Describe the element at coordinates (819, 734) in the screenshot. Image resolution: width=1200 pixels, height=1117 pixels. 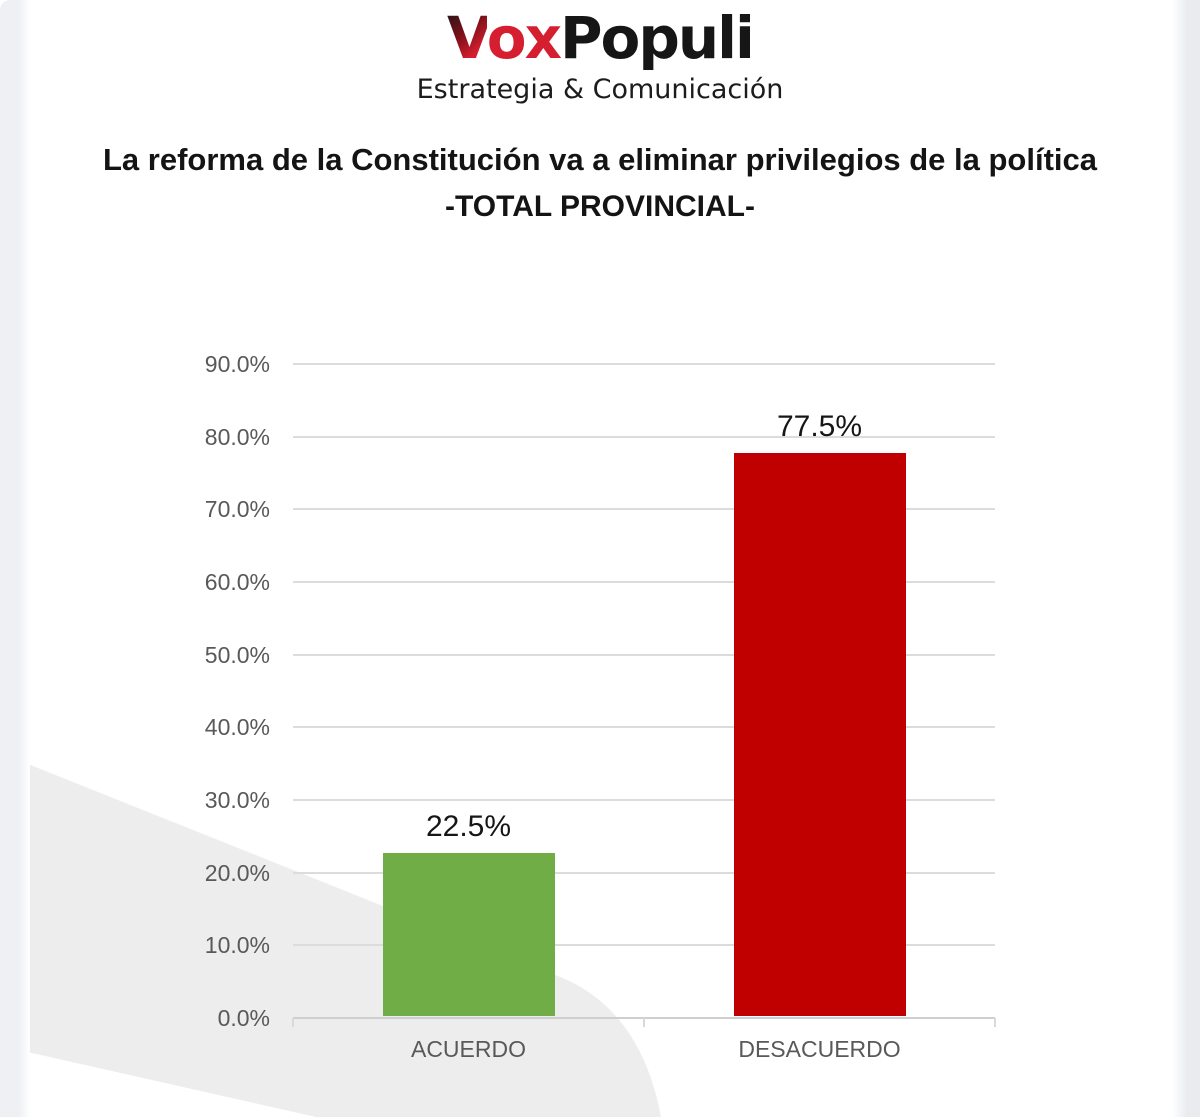
I see `bar-desacuerdo` at that location.